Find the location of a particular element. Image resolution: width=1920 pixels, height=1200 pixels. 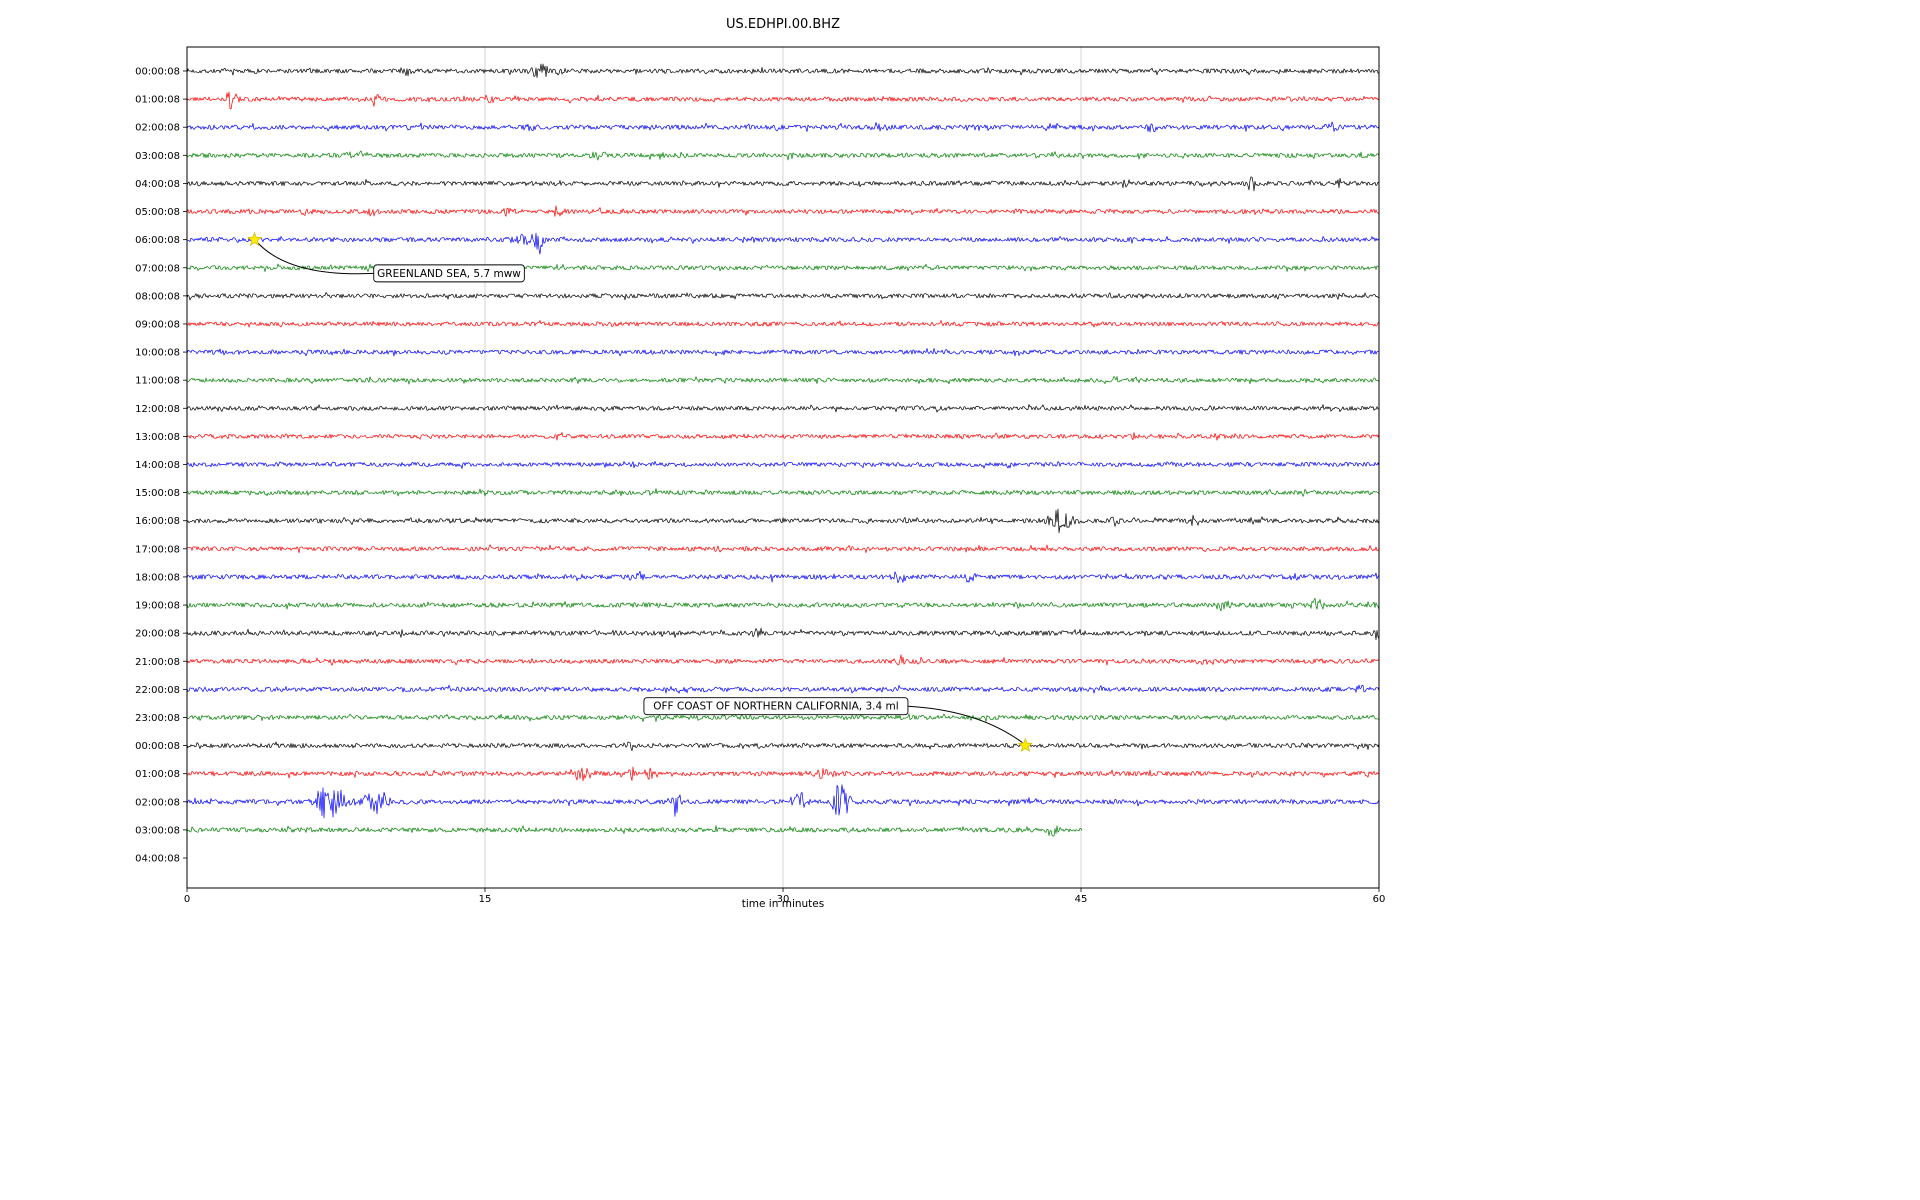

row-label: 18:00:08 is located at coordinates (157, 577).